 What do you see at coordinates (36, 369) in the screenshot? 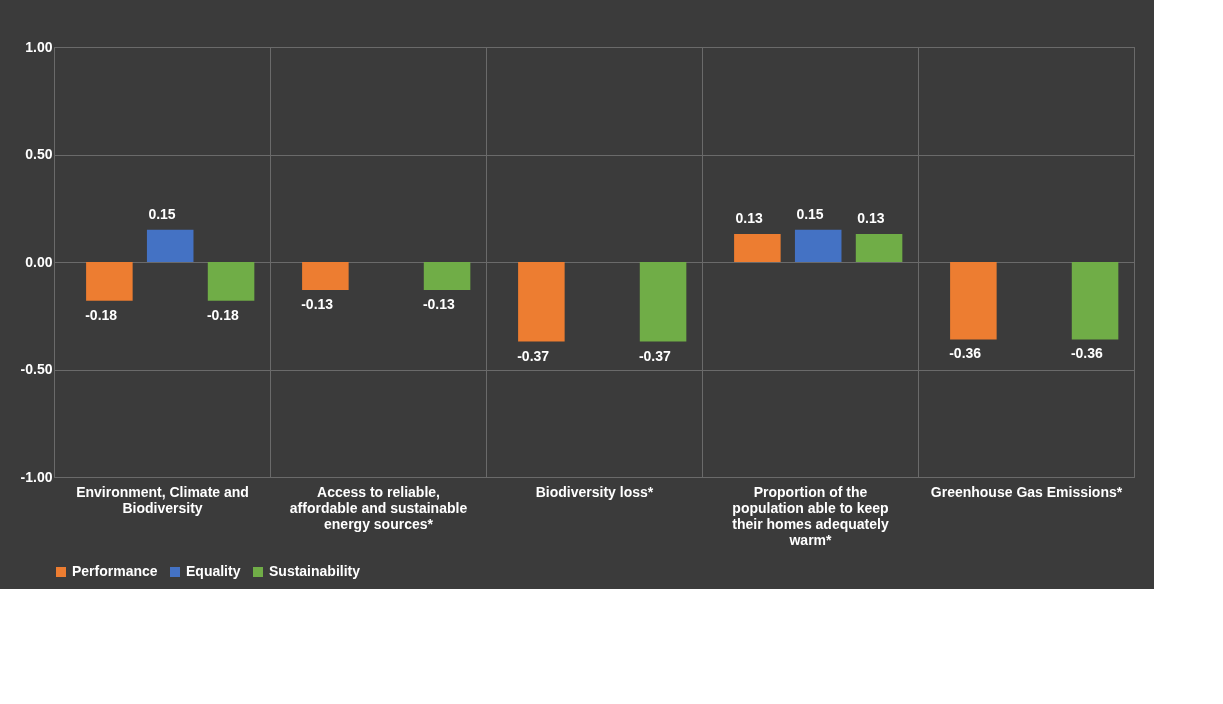
I see `y-tick-label: -0.50` at bounding box center [36, 369].